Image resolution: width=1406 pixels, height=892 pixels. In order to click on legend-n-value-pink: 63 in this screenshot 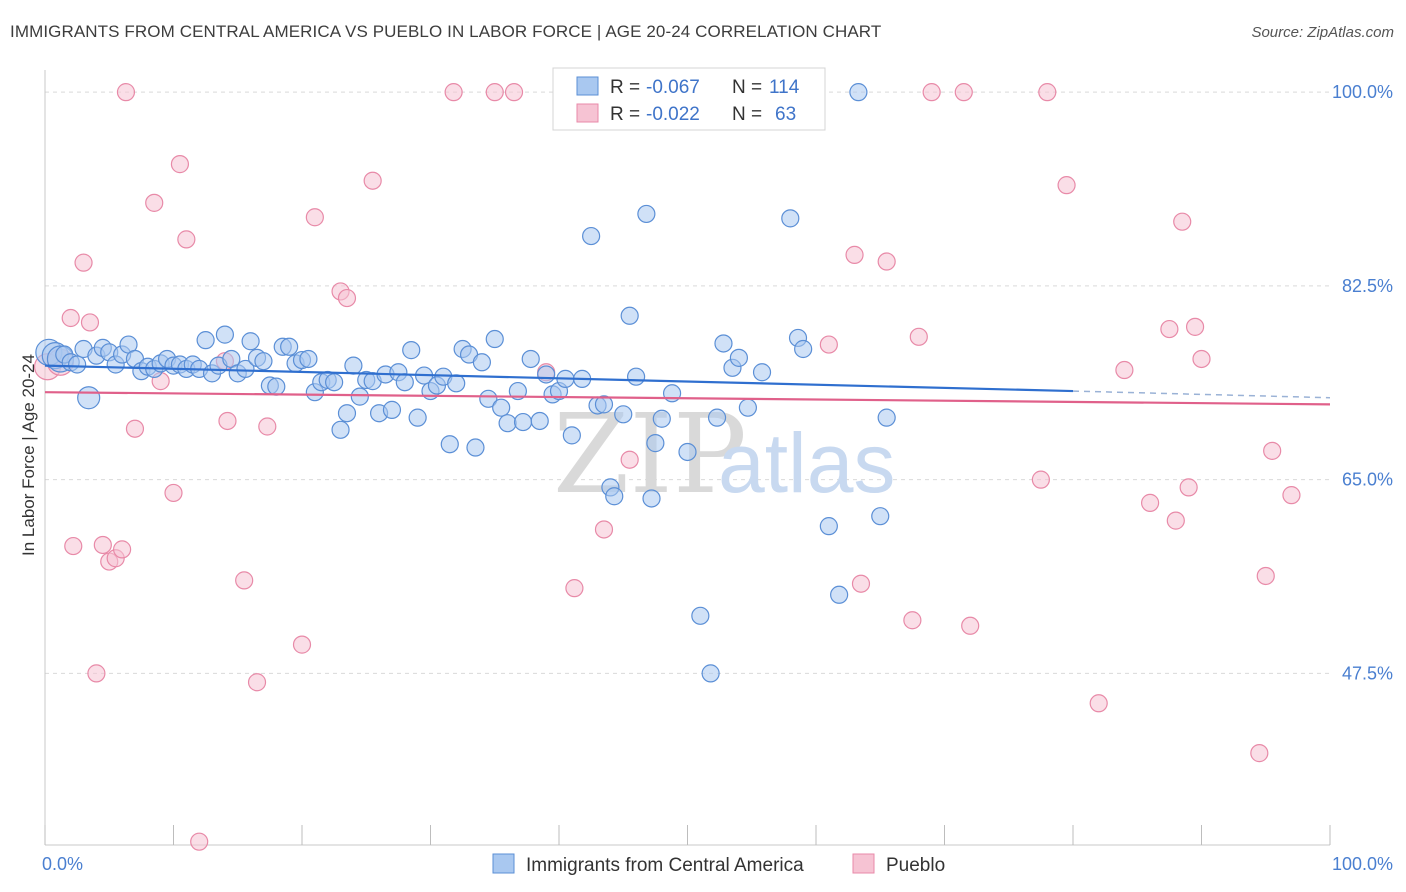, I will do `click(785, 114)`.